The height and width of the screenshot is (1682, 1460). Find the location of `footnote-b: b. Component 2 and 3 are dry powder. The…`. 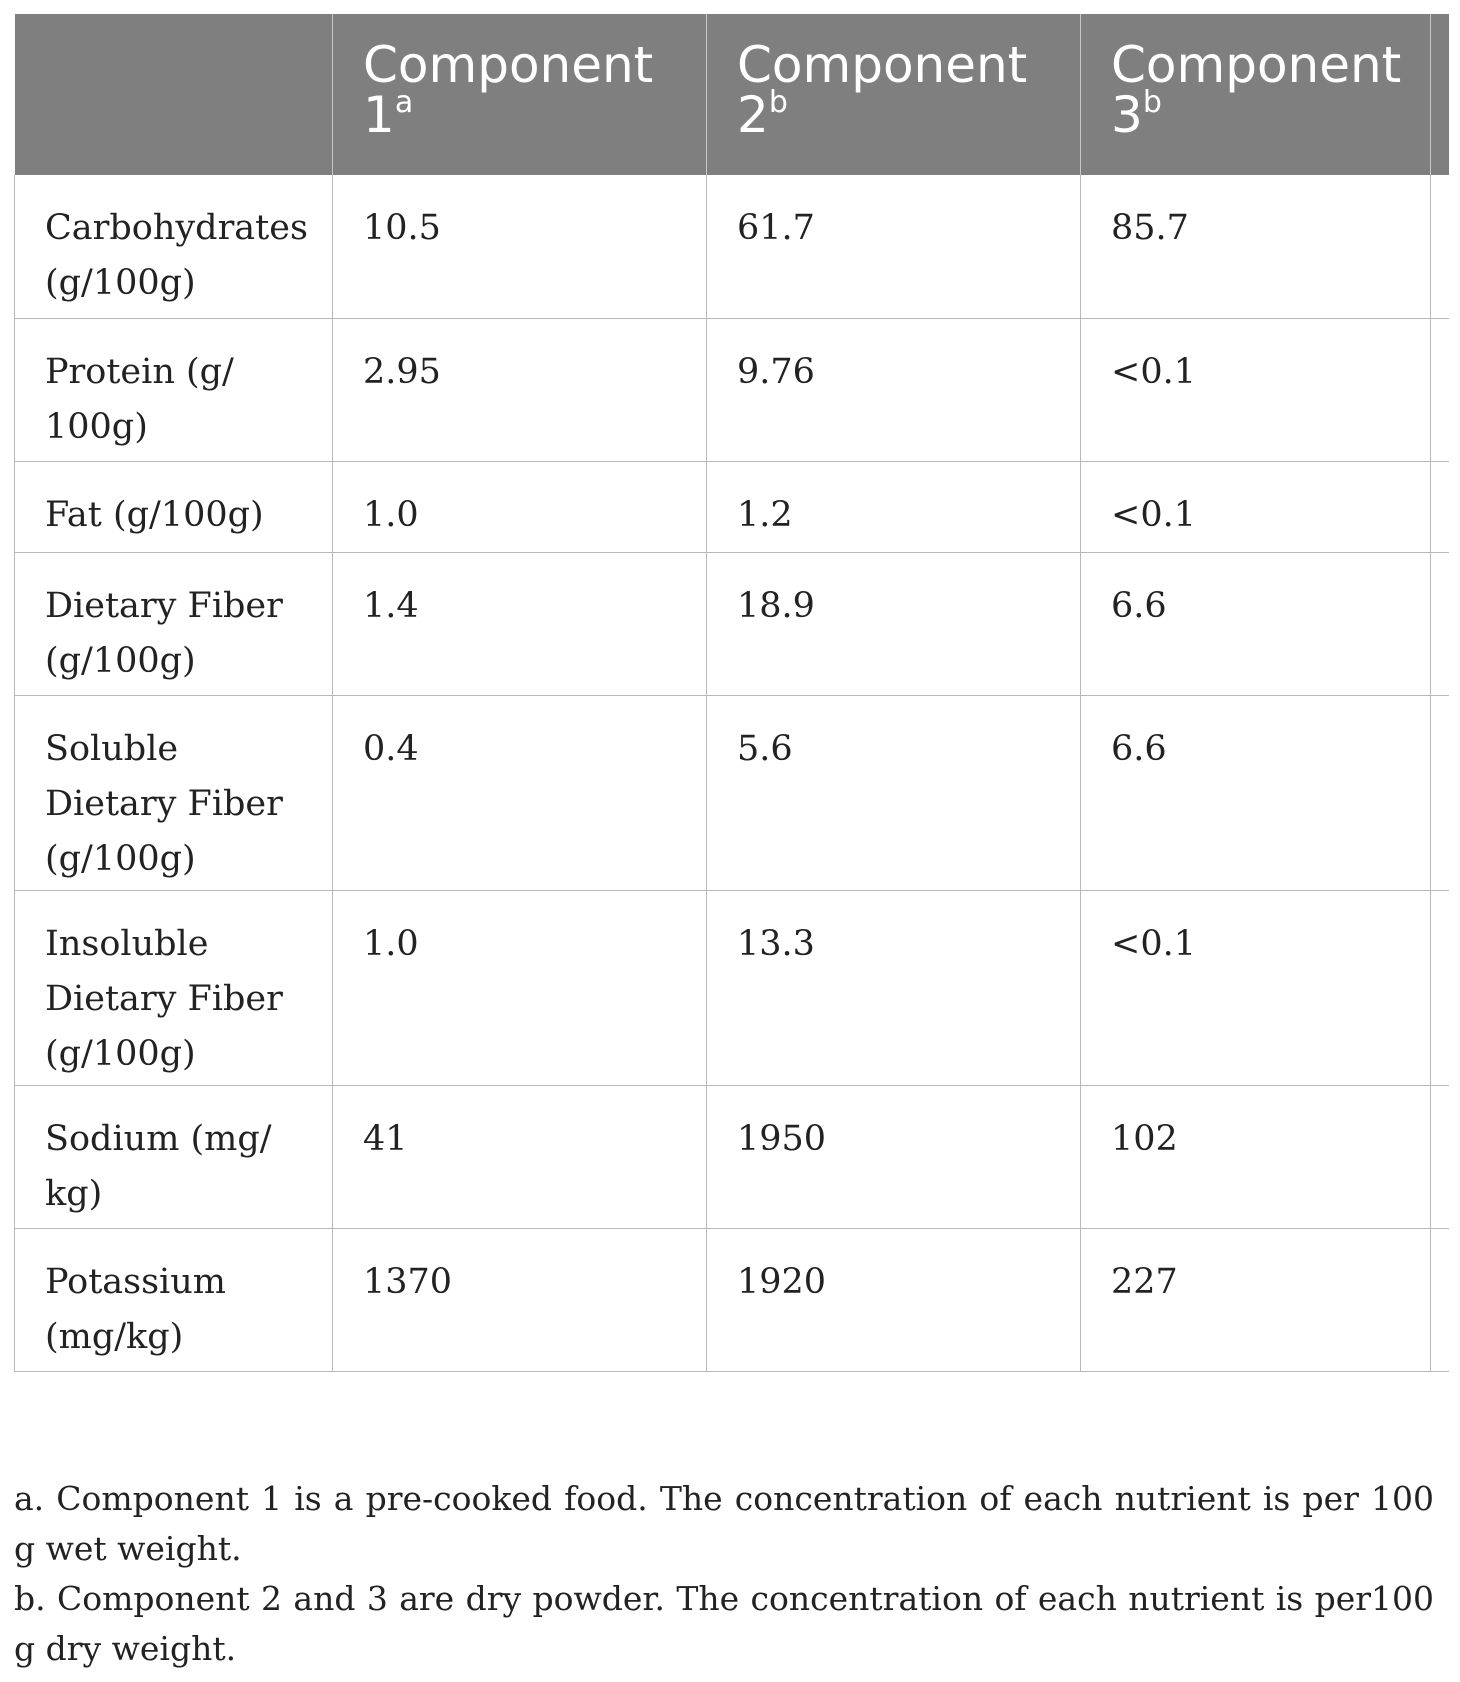

footnote-b: b. Component 2 and 3 are dry powder. The… is located at coordinates (724, 1623).